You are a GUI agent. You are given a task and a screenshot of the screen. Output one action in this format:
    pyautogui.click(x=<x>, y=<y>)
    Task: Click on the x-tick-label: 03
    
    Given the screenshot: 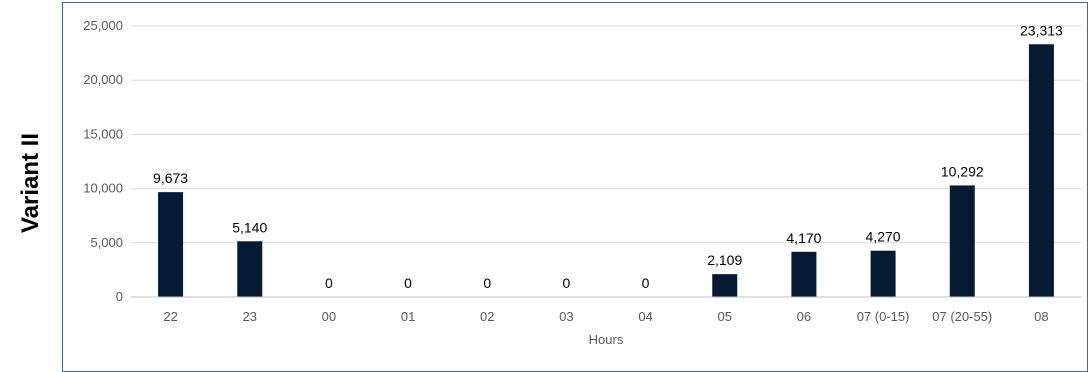 What is the action you would take?
    pyautogui.click(x=566, y=316)
    